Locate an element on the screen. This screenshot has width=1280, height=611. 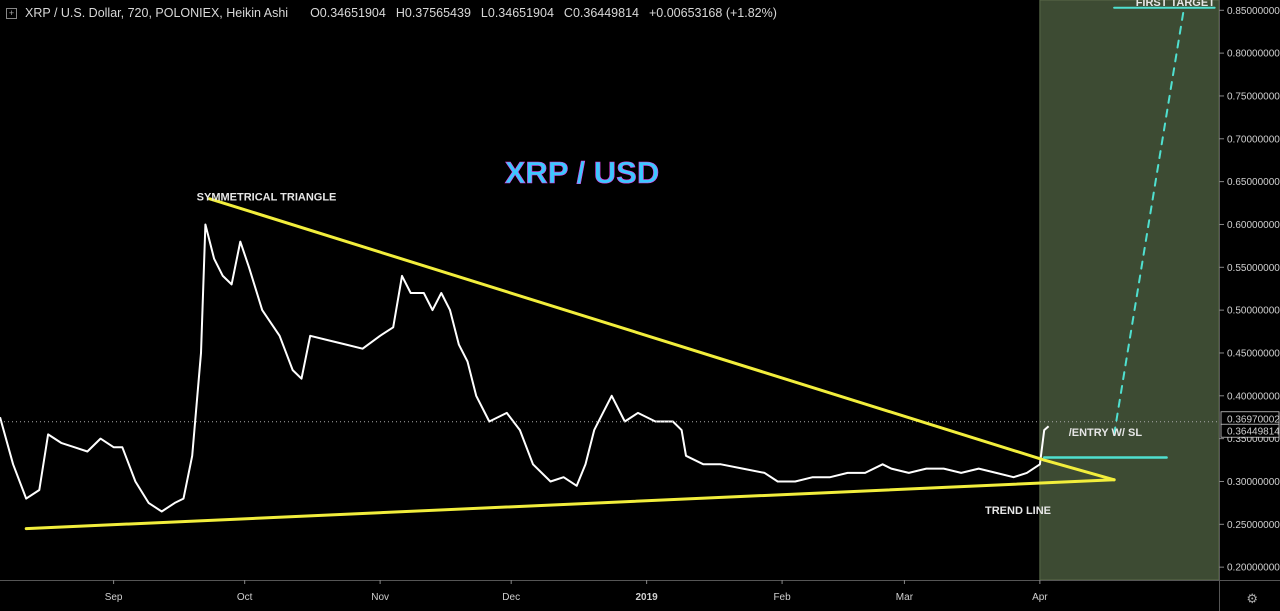
price-tick-label: 0.70000000 is located at coordinates (1253, 139).